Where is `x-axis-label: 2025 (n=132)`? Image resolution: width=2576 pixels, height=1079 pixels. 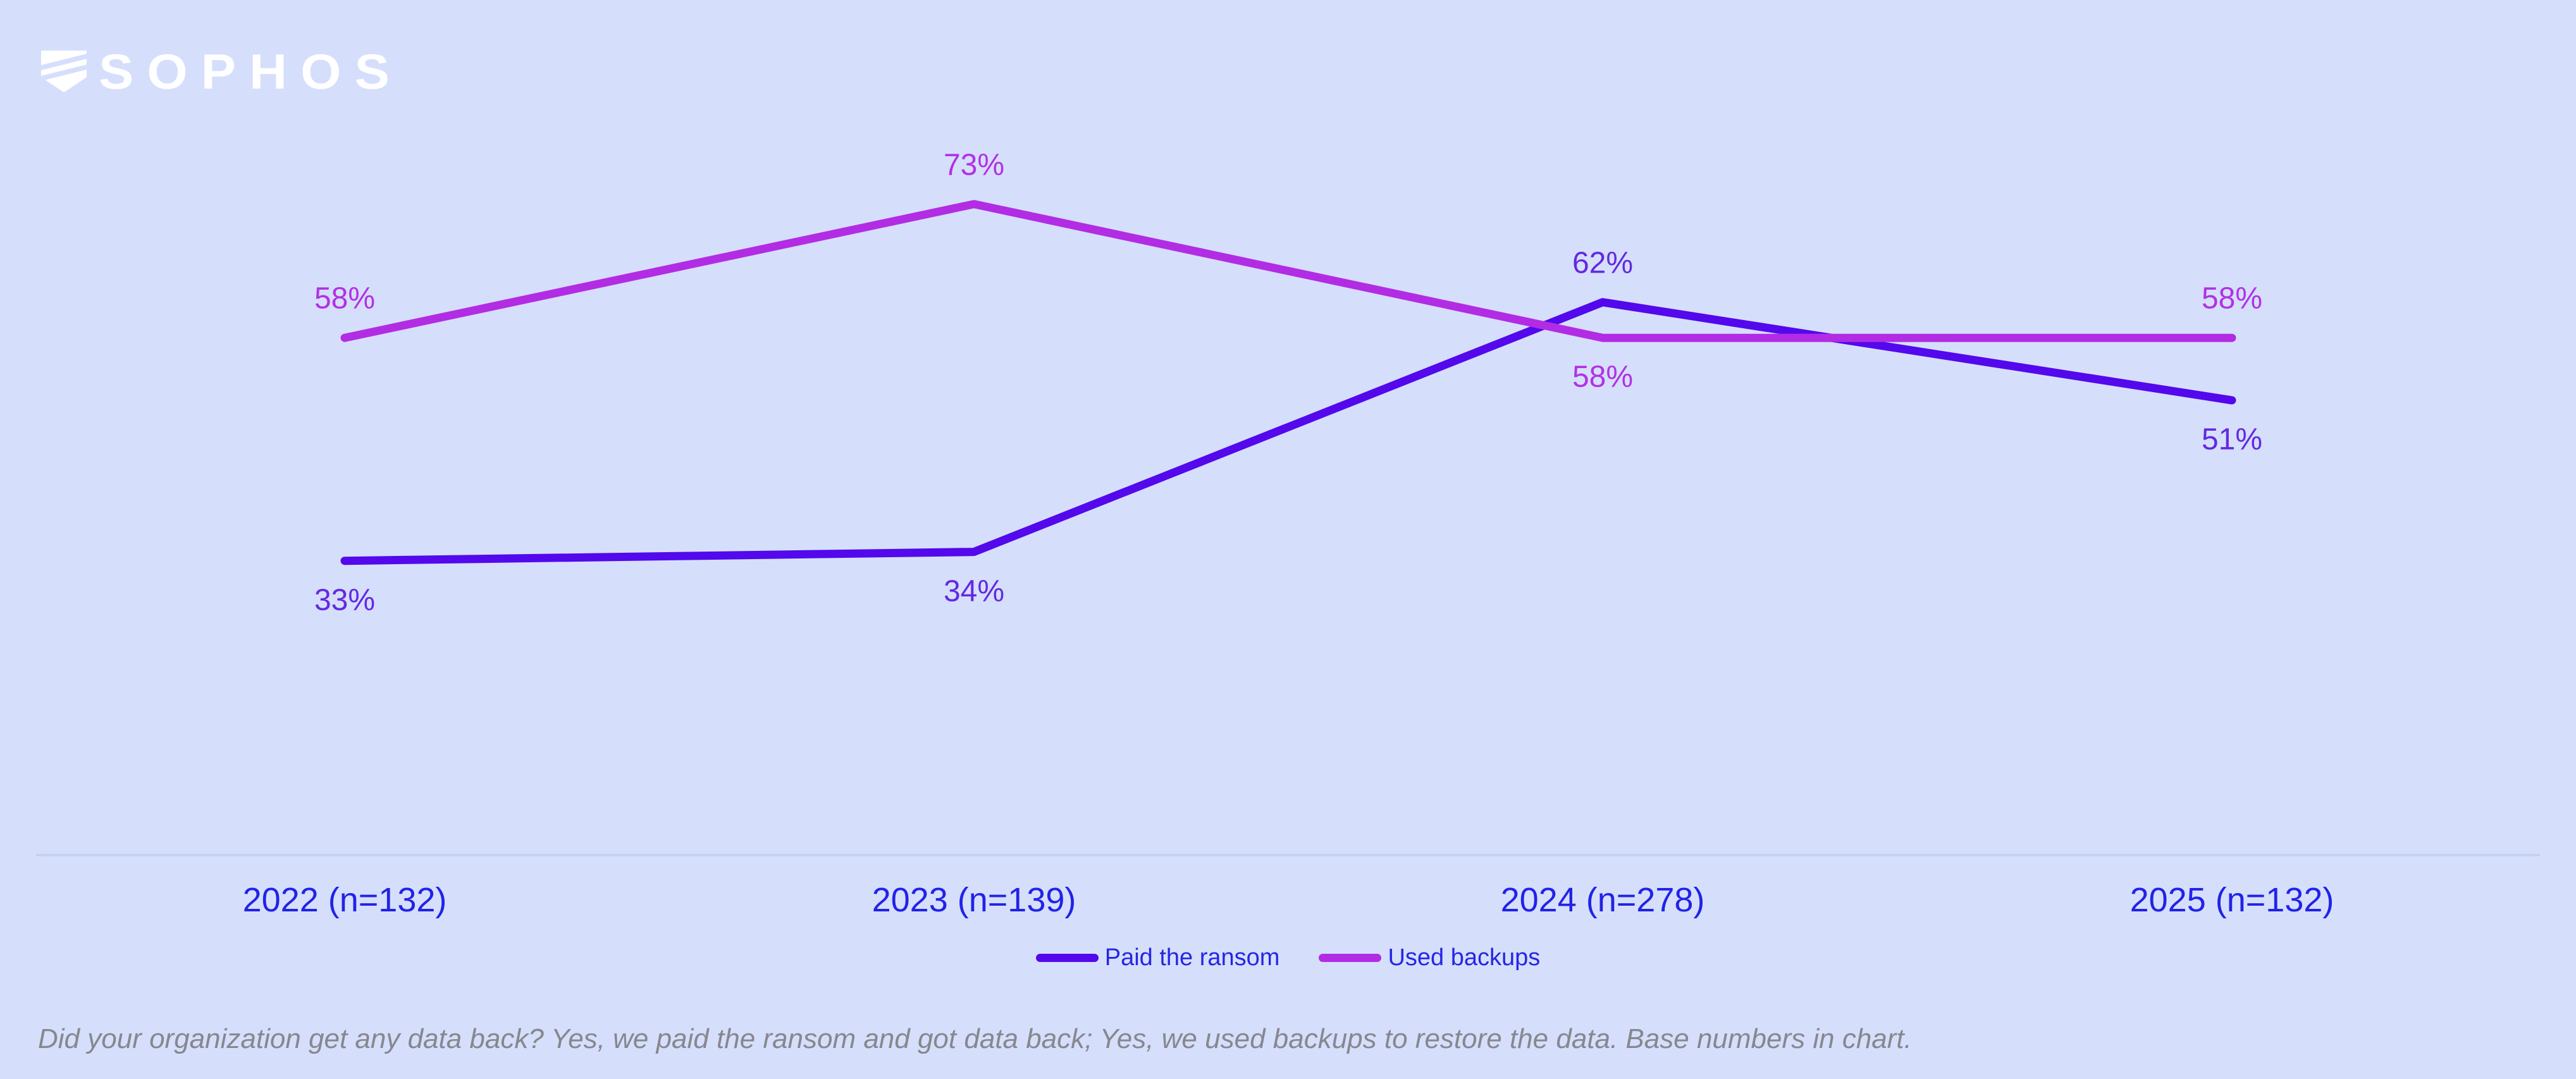 x-axis-label: 2025 (n=132) is located at coordinates (2231, 900).